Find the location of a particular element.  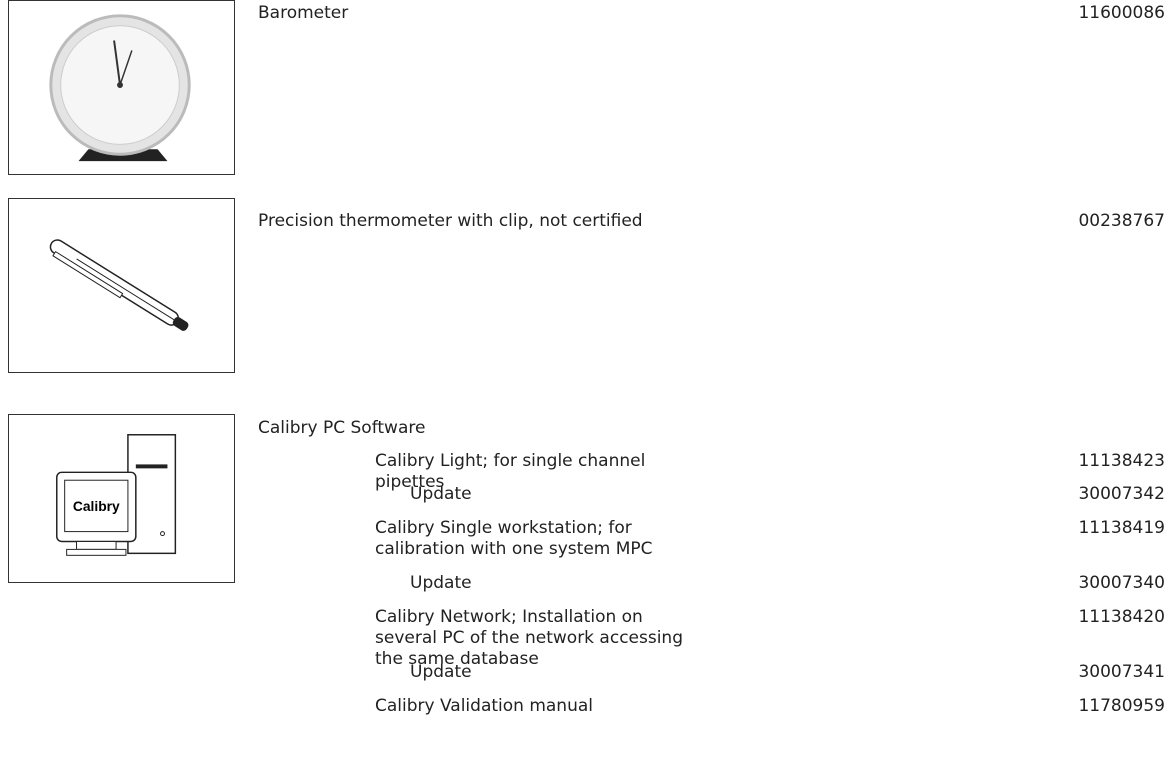

order-number: 30007340 is located at coordinates (1121, 583).